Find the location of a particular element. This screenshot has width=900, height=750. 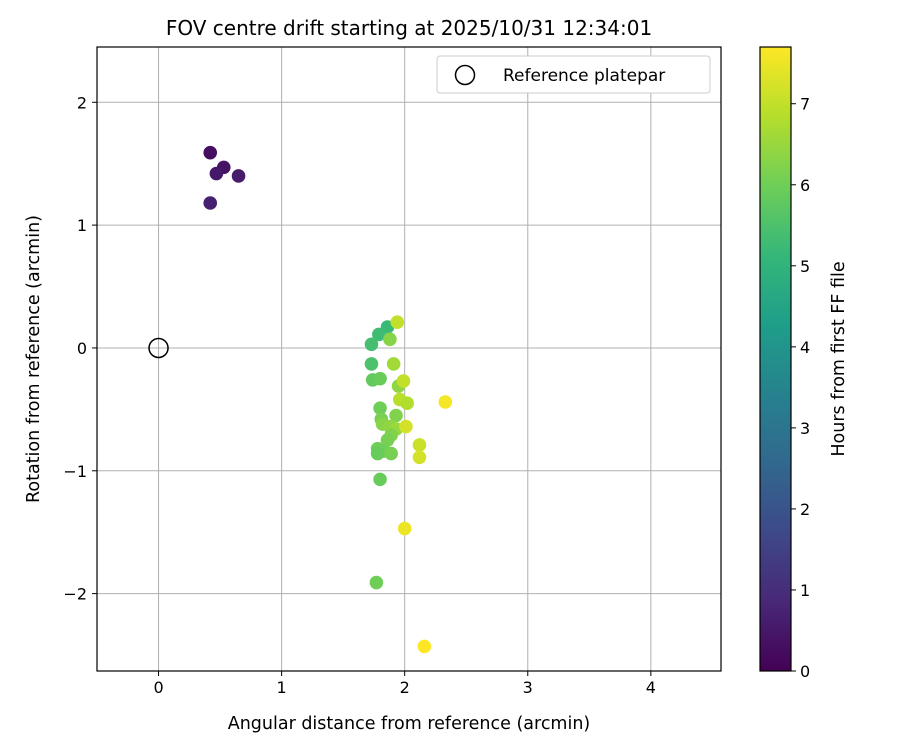

y-axis-ticks: 2 1 0 −1 −2 is located at coordinates (80, 348).